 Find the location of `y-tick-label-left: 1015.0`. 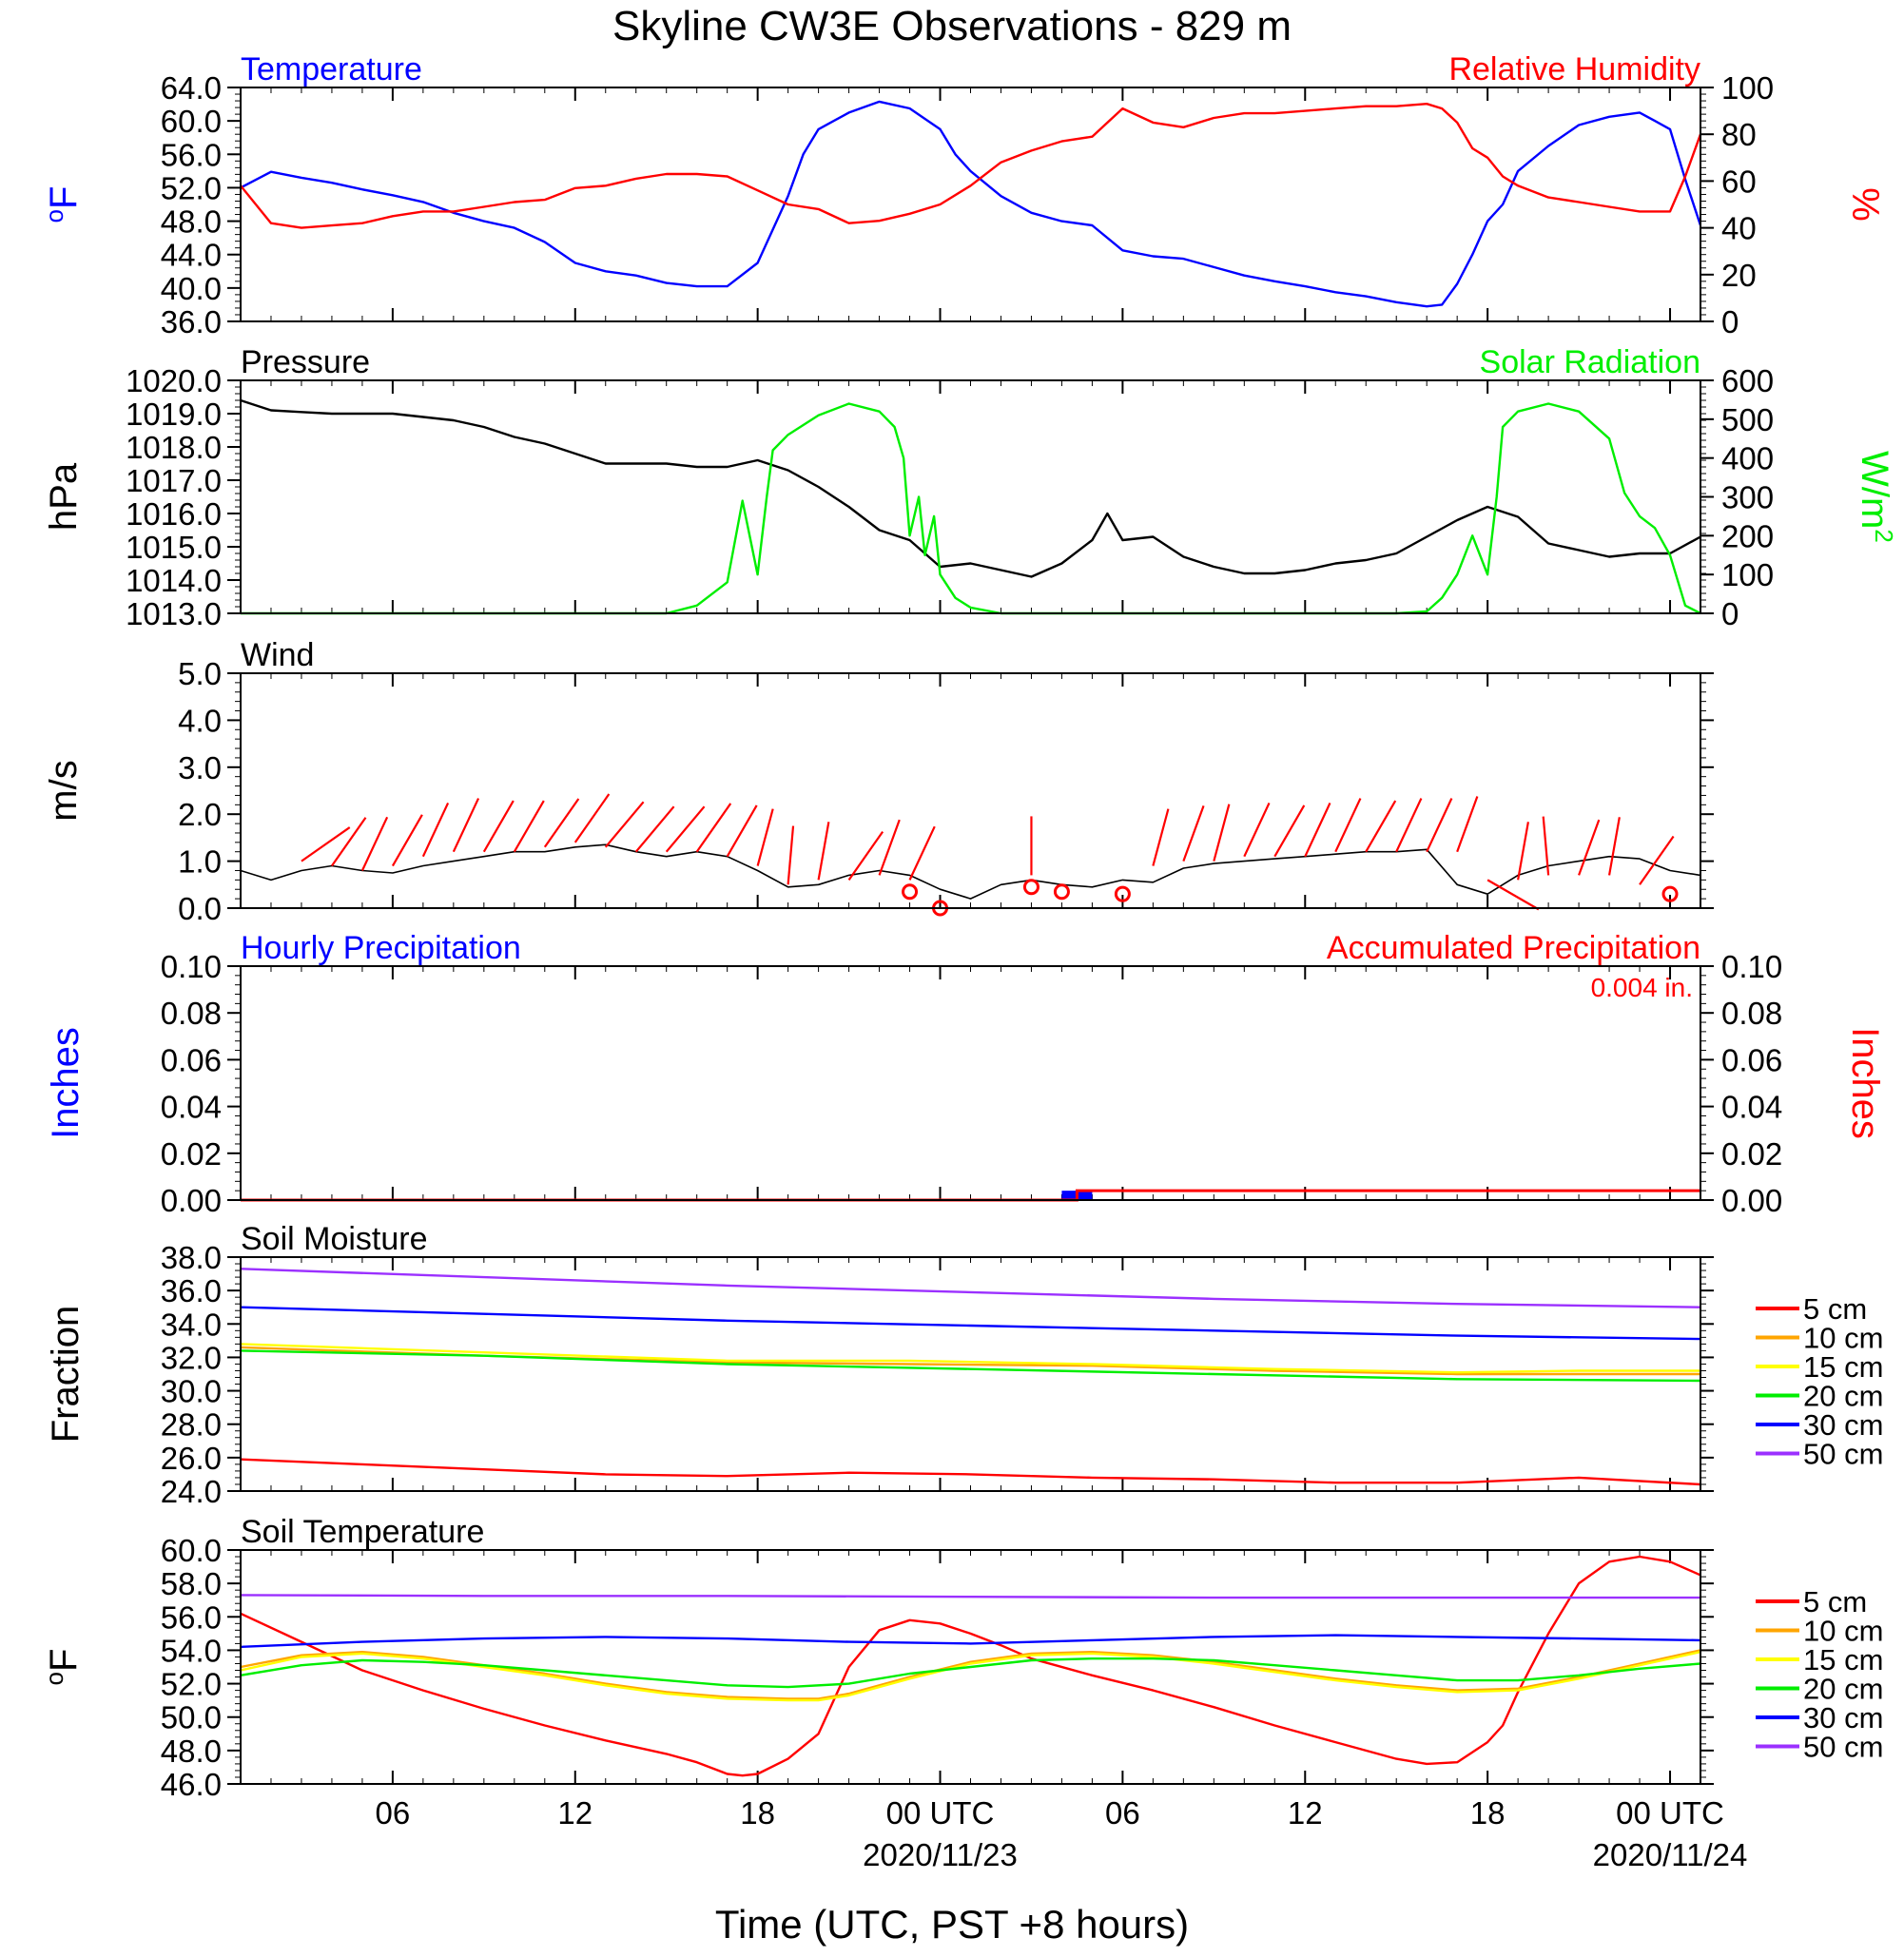

y-tick-label-left: 1015.0 is located at coordinates (174, 547).